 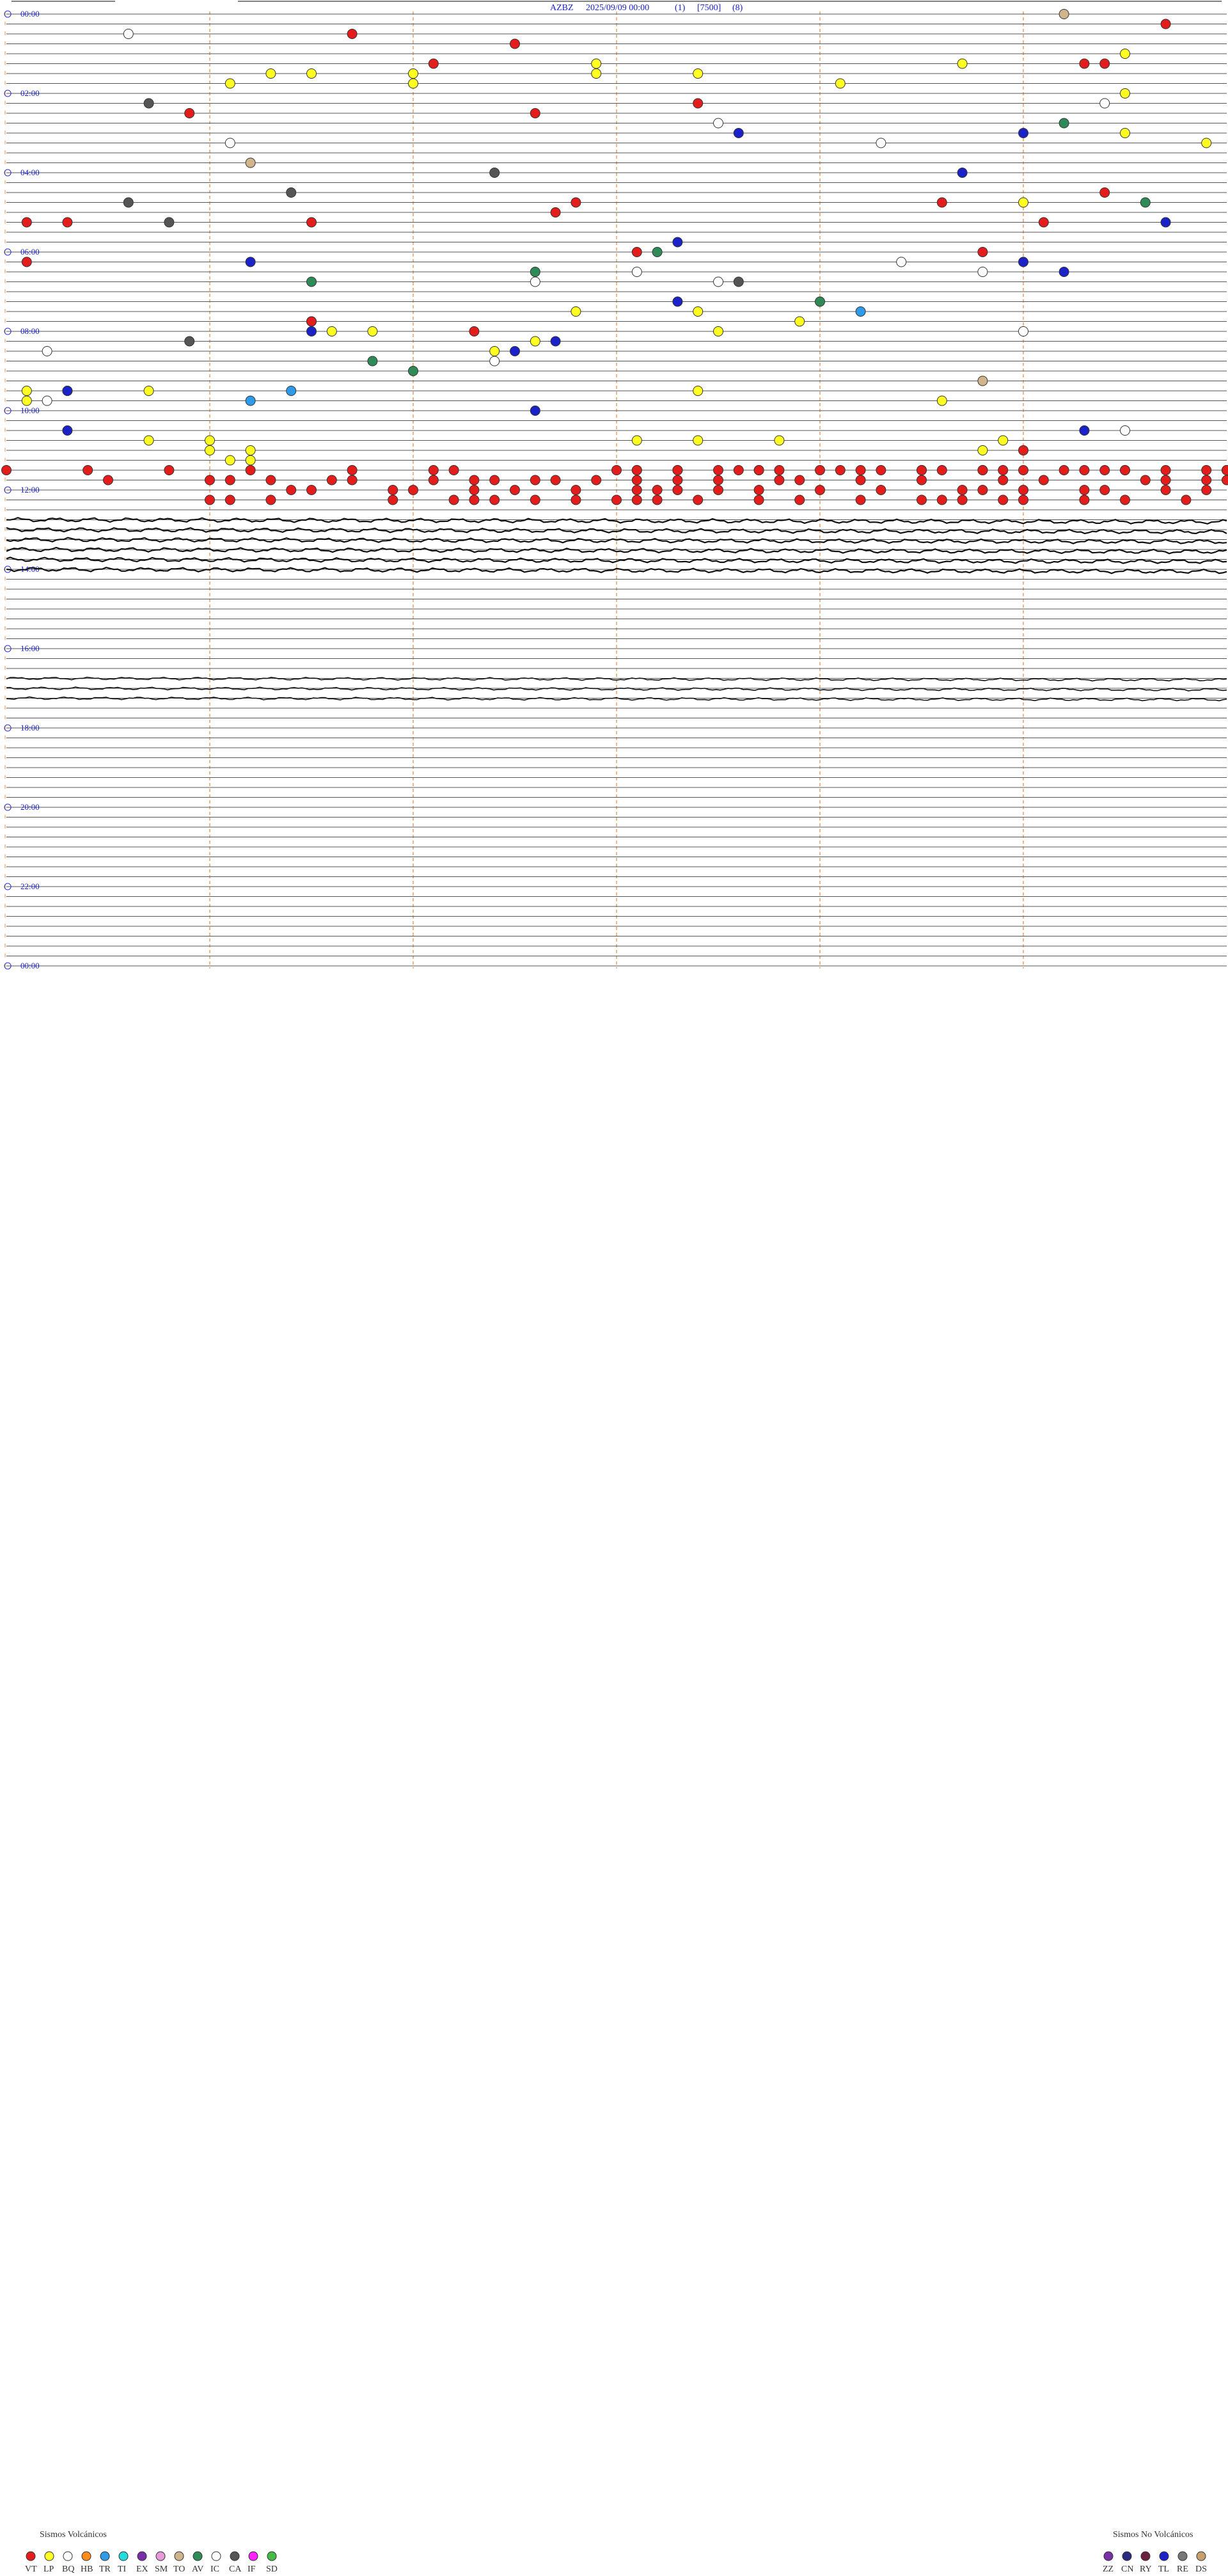 What do you see at coordinates (1201, 2569) in the screenshot?
I see `legend-code-ds: DS` at bounding box center [1201, 2569].